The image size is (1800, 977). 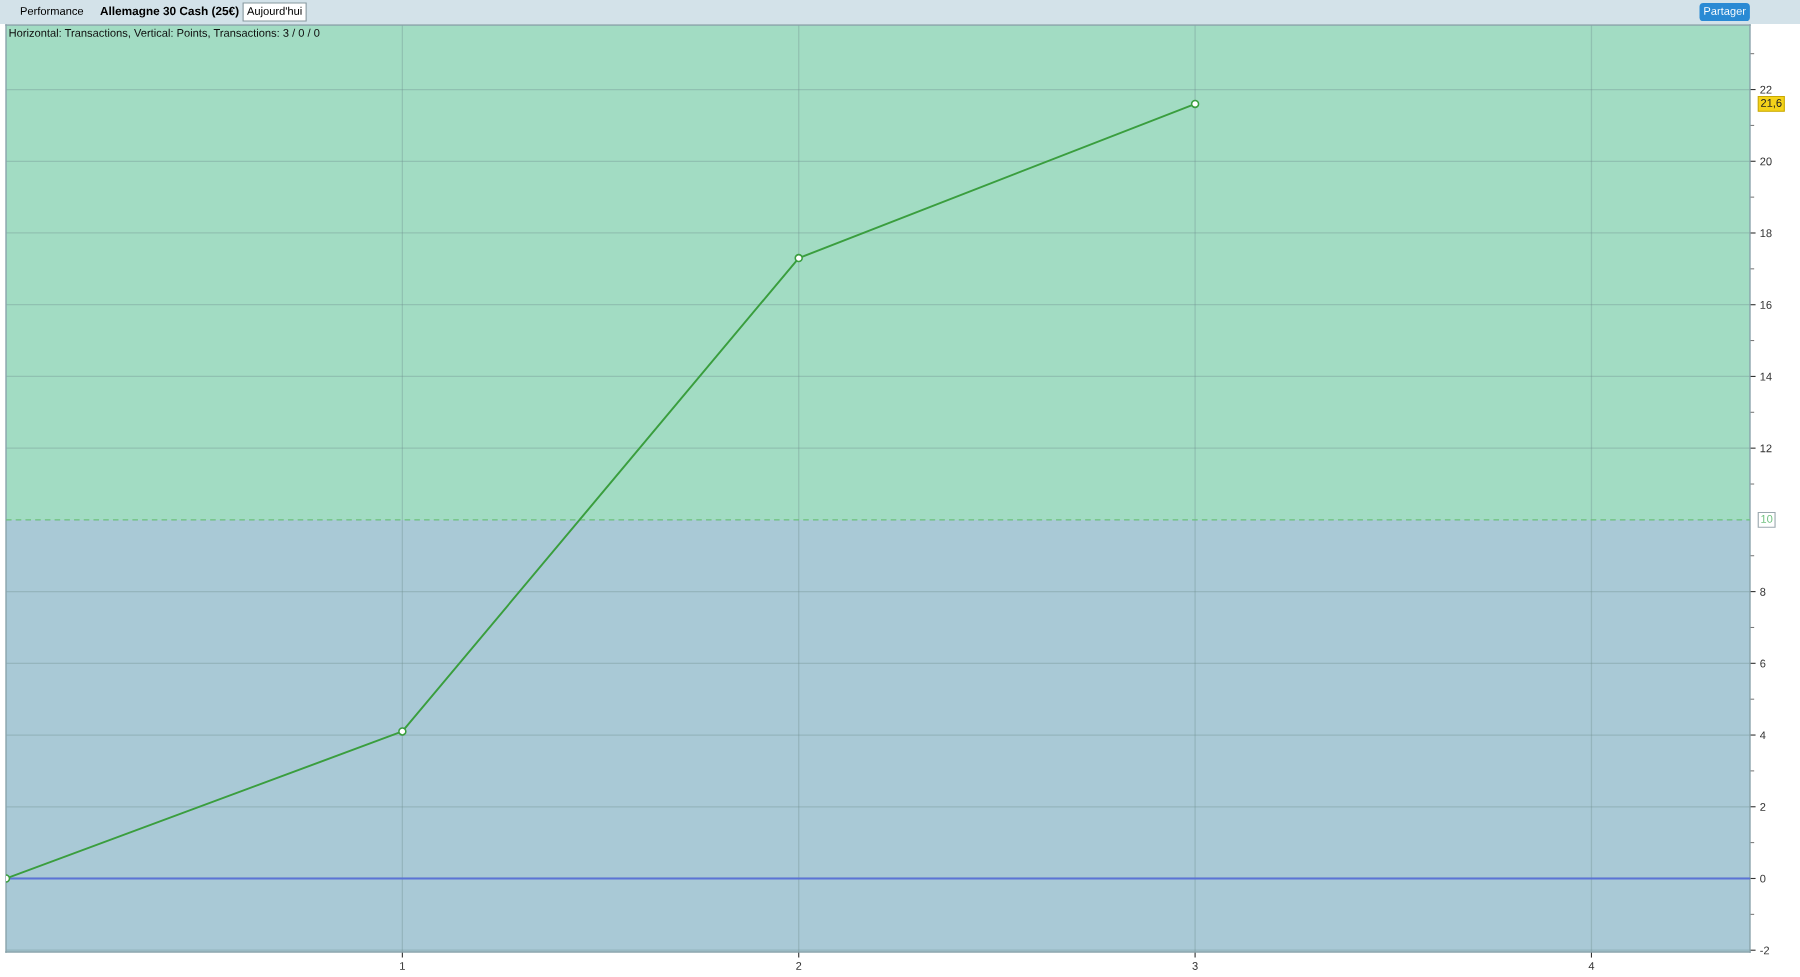 I want to click on y-tick-label: 16, so click(x=1766, y=304).